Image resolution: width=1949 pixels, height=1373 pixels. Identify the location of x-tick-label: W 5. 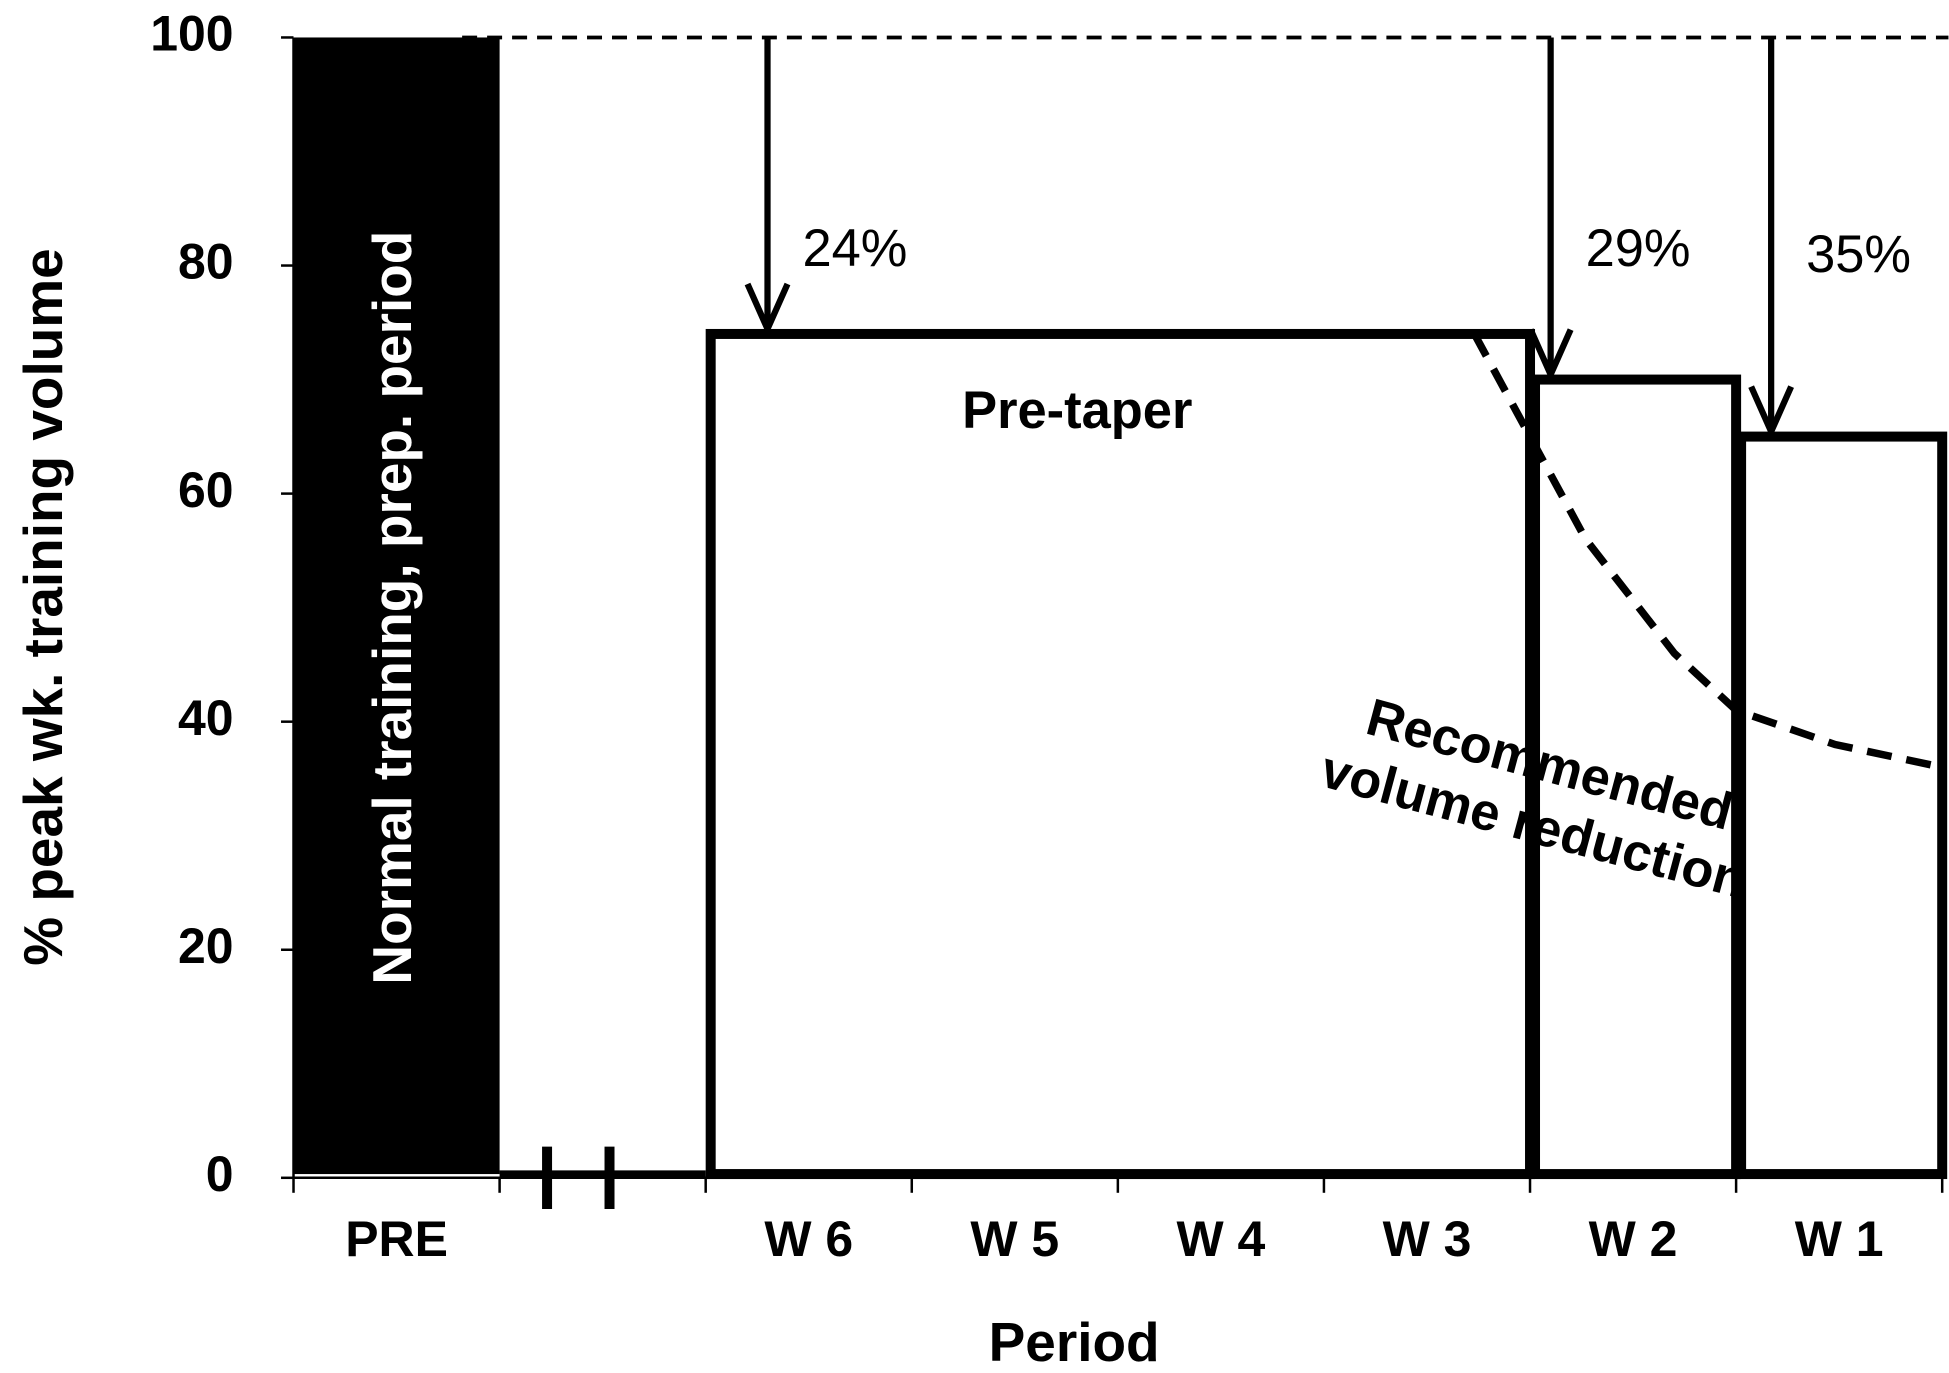
(1014, 1239).